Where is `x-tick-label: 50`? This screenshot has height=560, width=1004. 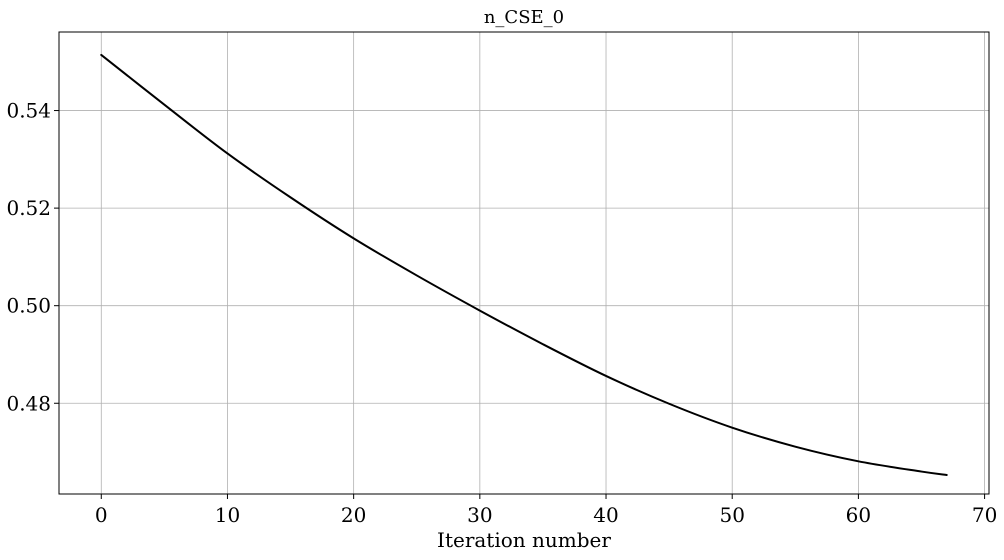
x-tick-label: 50 is located at coordinates (731, 515).